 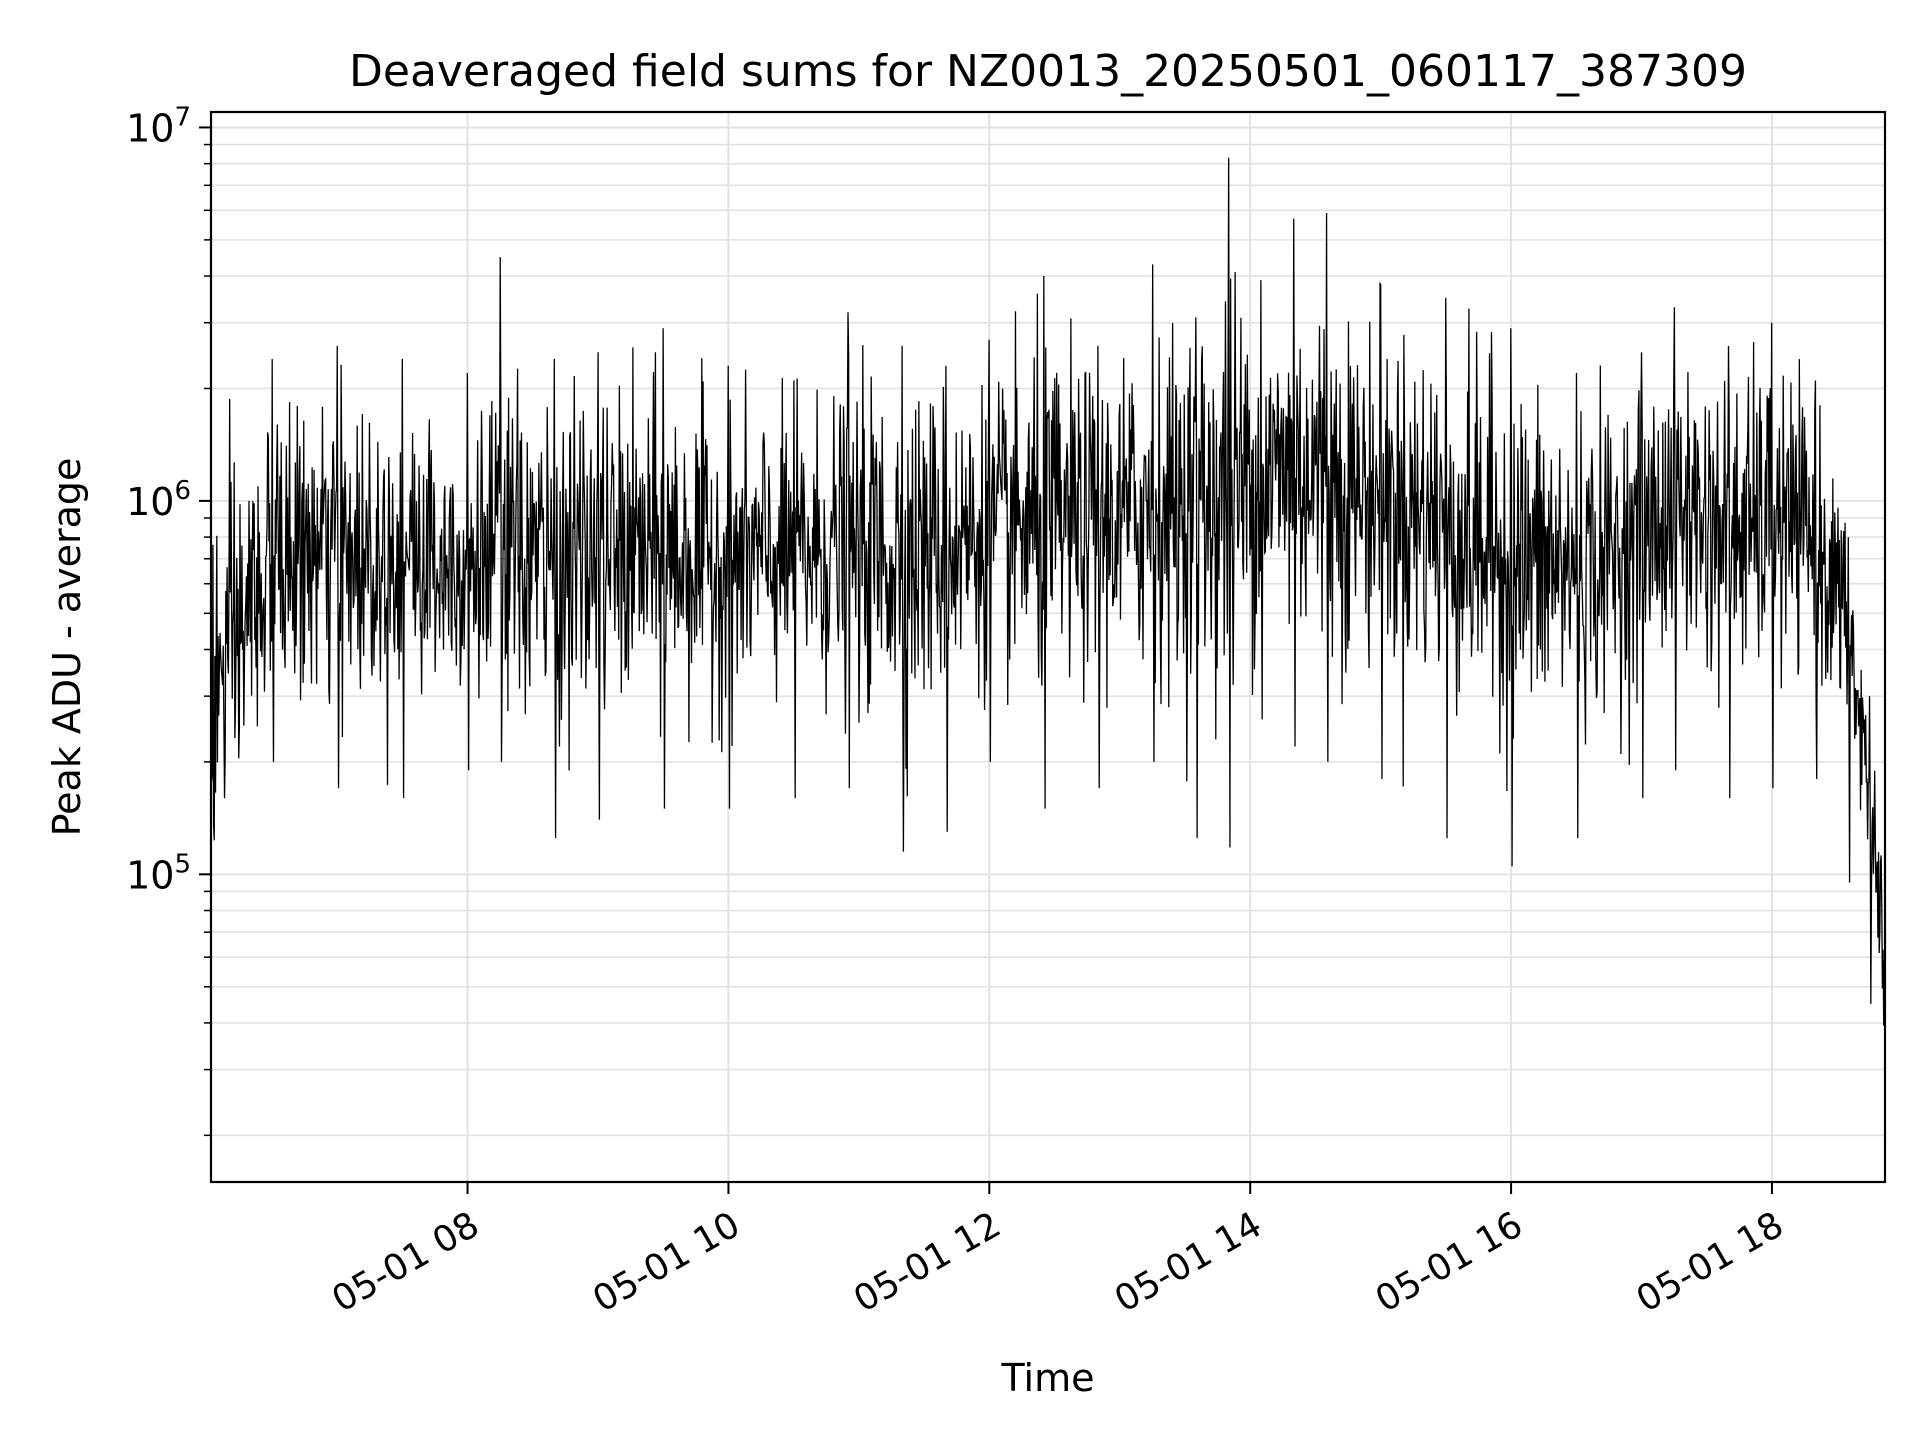 What do you see at coordinates (168, 619) in the screenshot?
I see `y-axis-ticks: 105 106 107` at bounding box center [168, 619].